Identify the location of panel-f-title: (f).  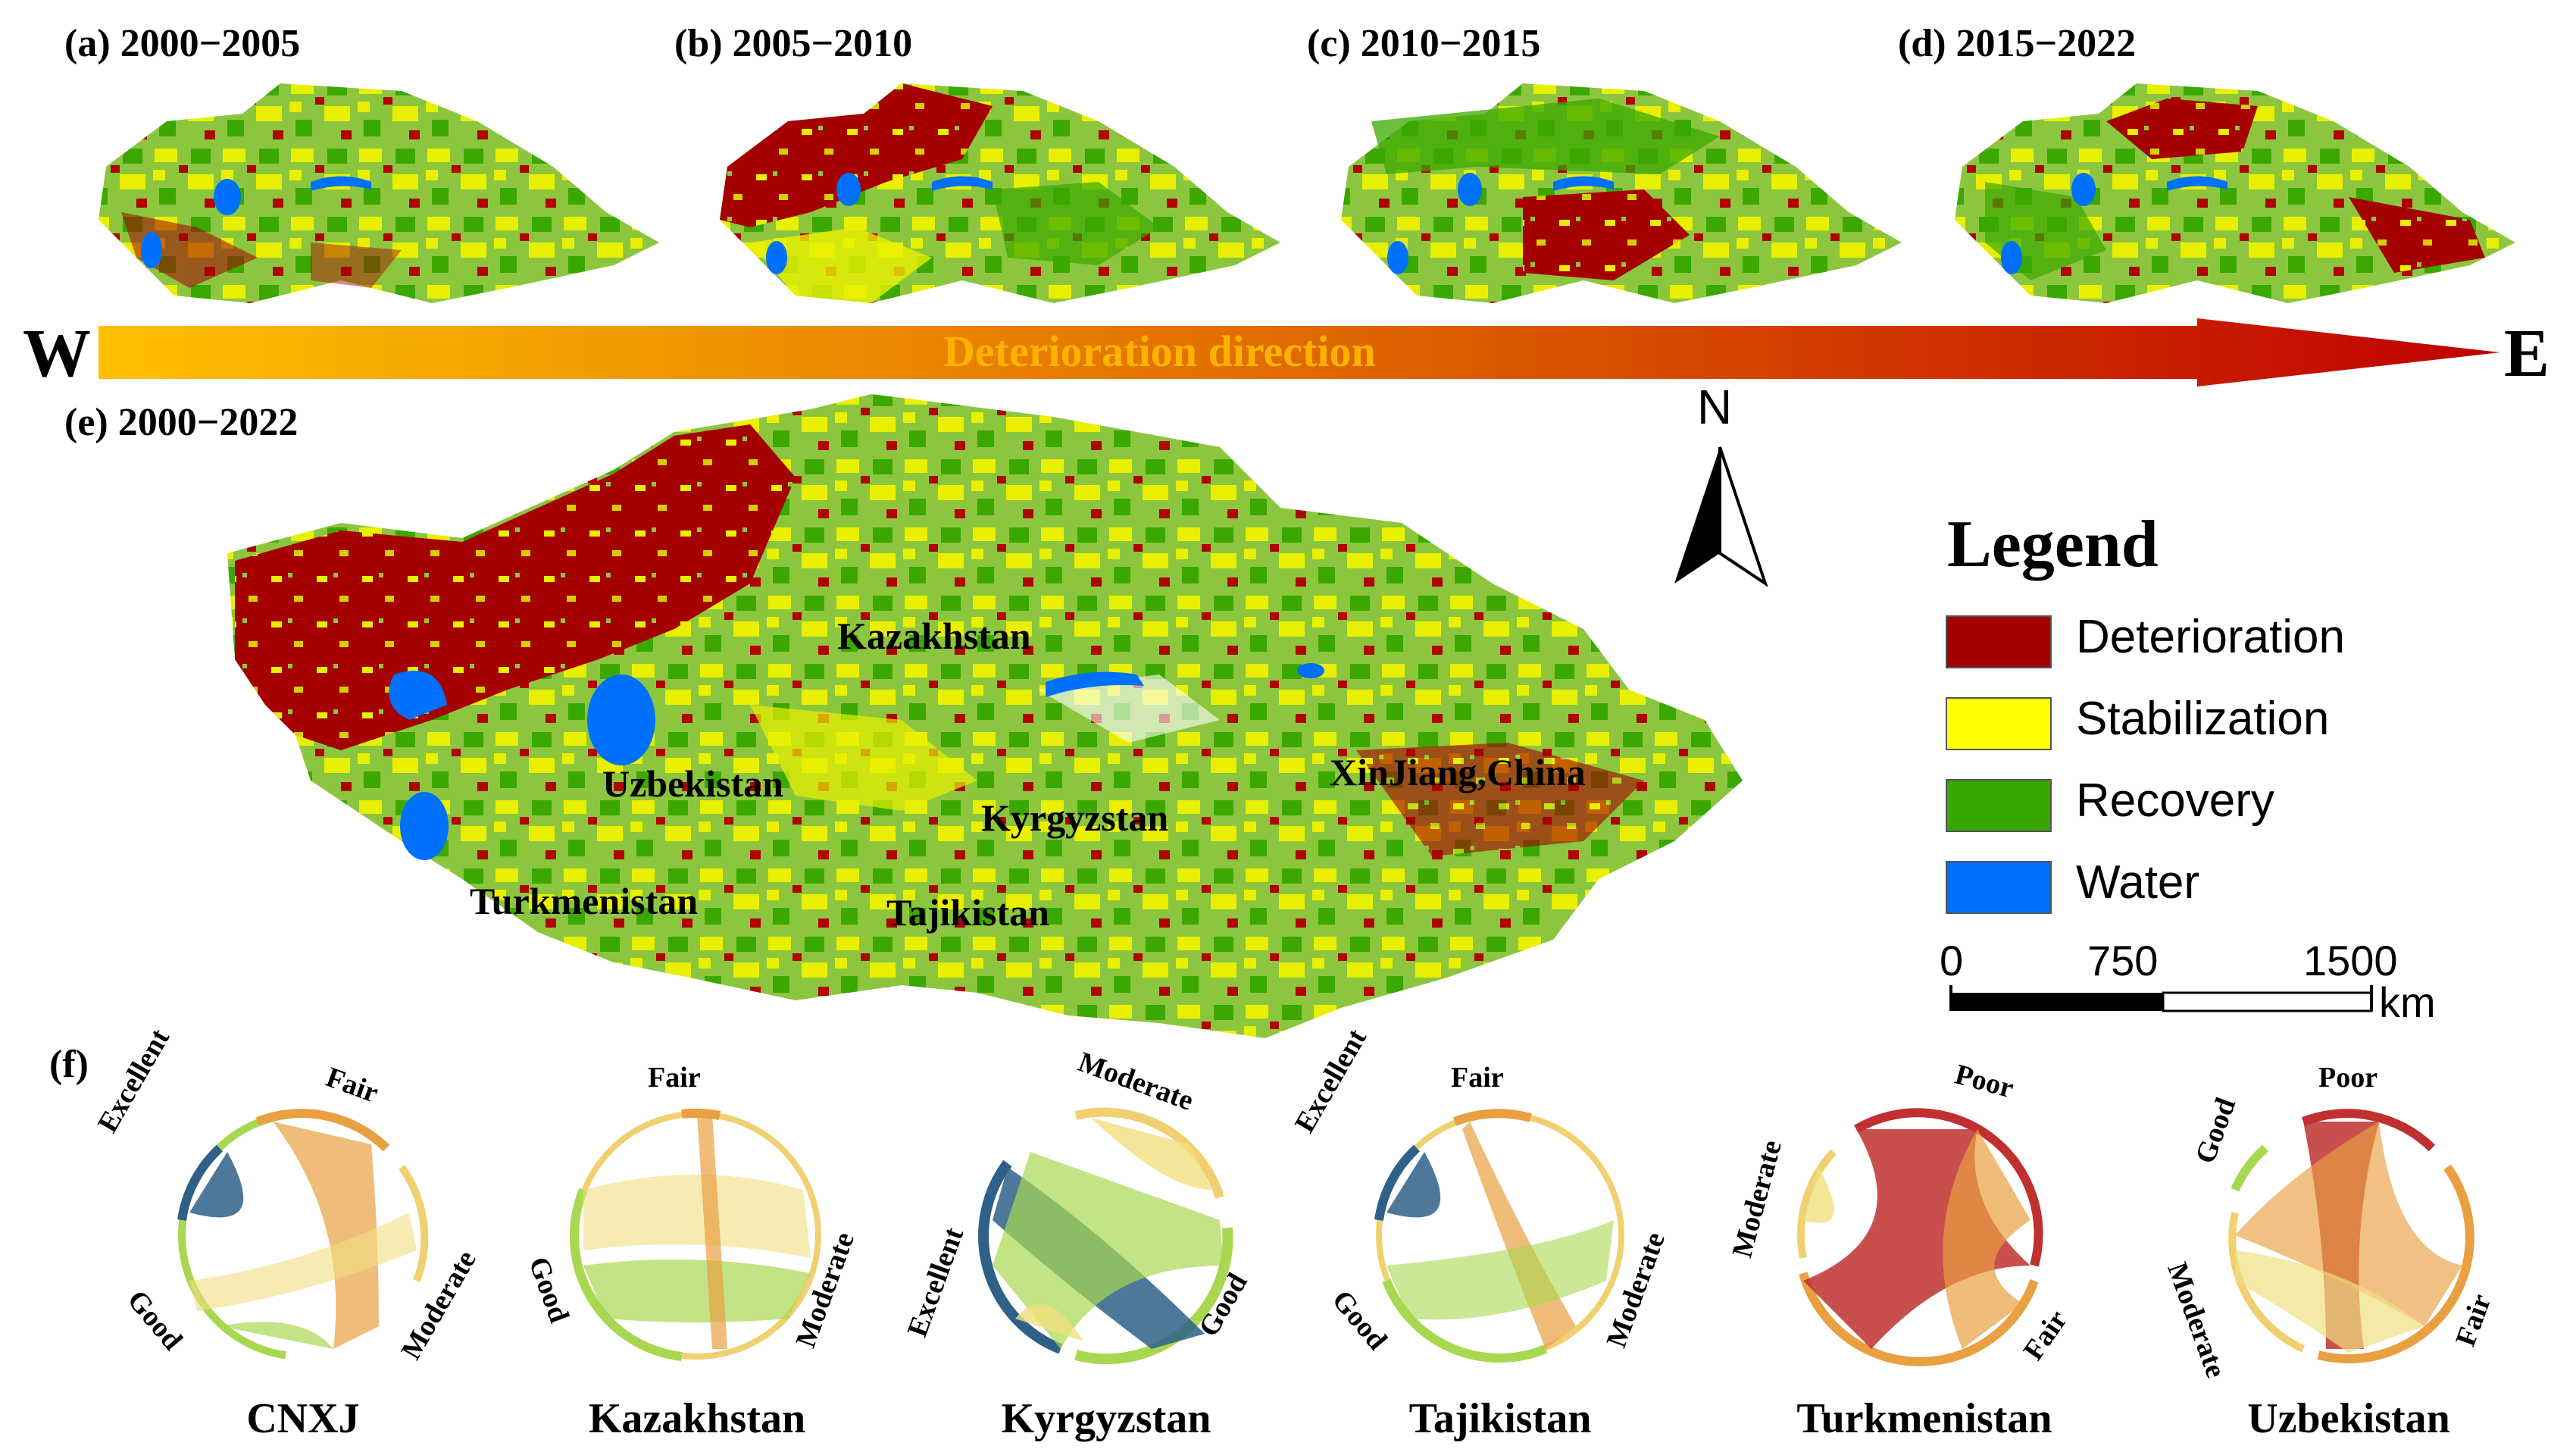
(69, 1064).